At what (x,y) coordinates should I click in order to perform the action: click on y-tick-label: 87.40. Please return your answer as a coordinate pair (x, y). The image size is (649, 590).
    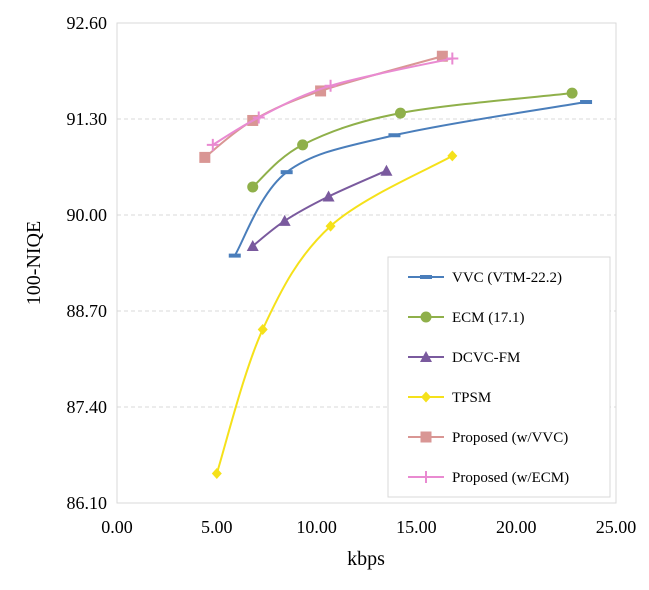
    Looking at the image, I should click on (87, 407).